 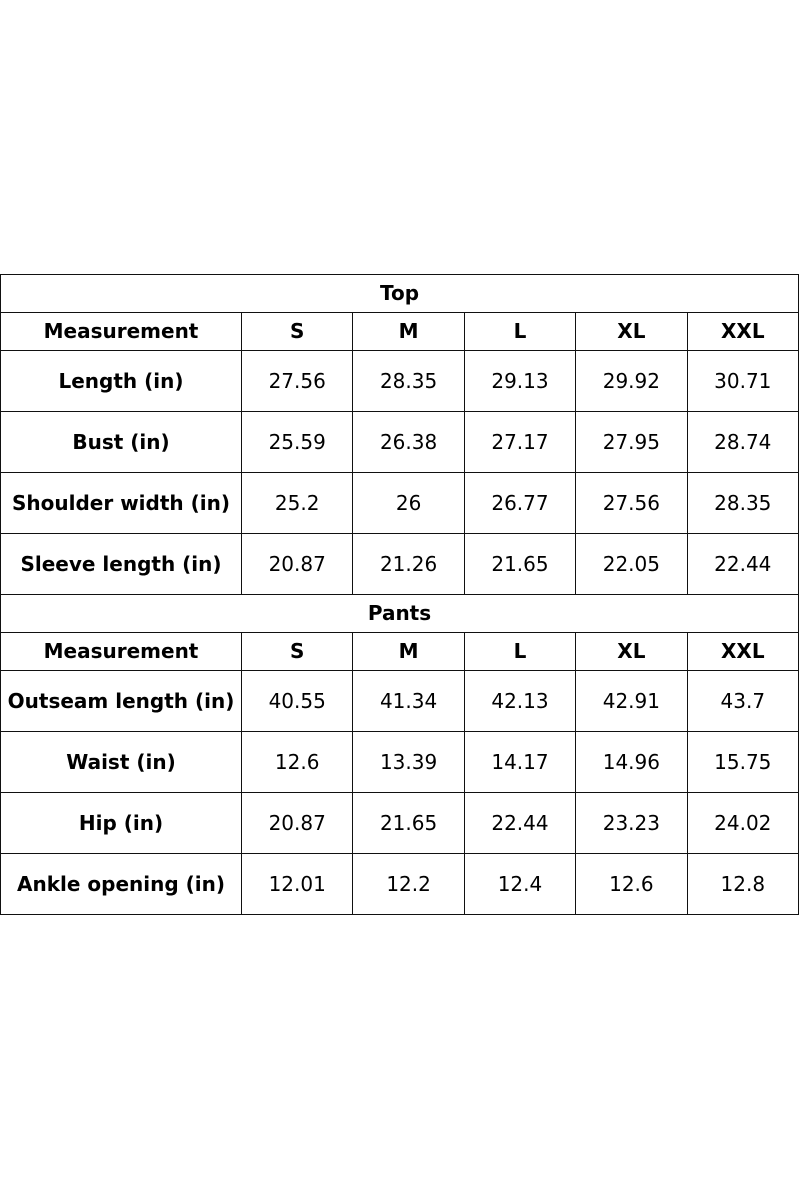 I want to click on value-cell: 23.23, so click(x=631, y=823).